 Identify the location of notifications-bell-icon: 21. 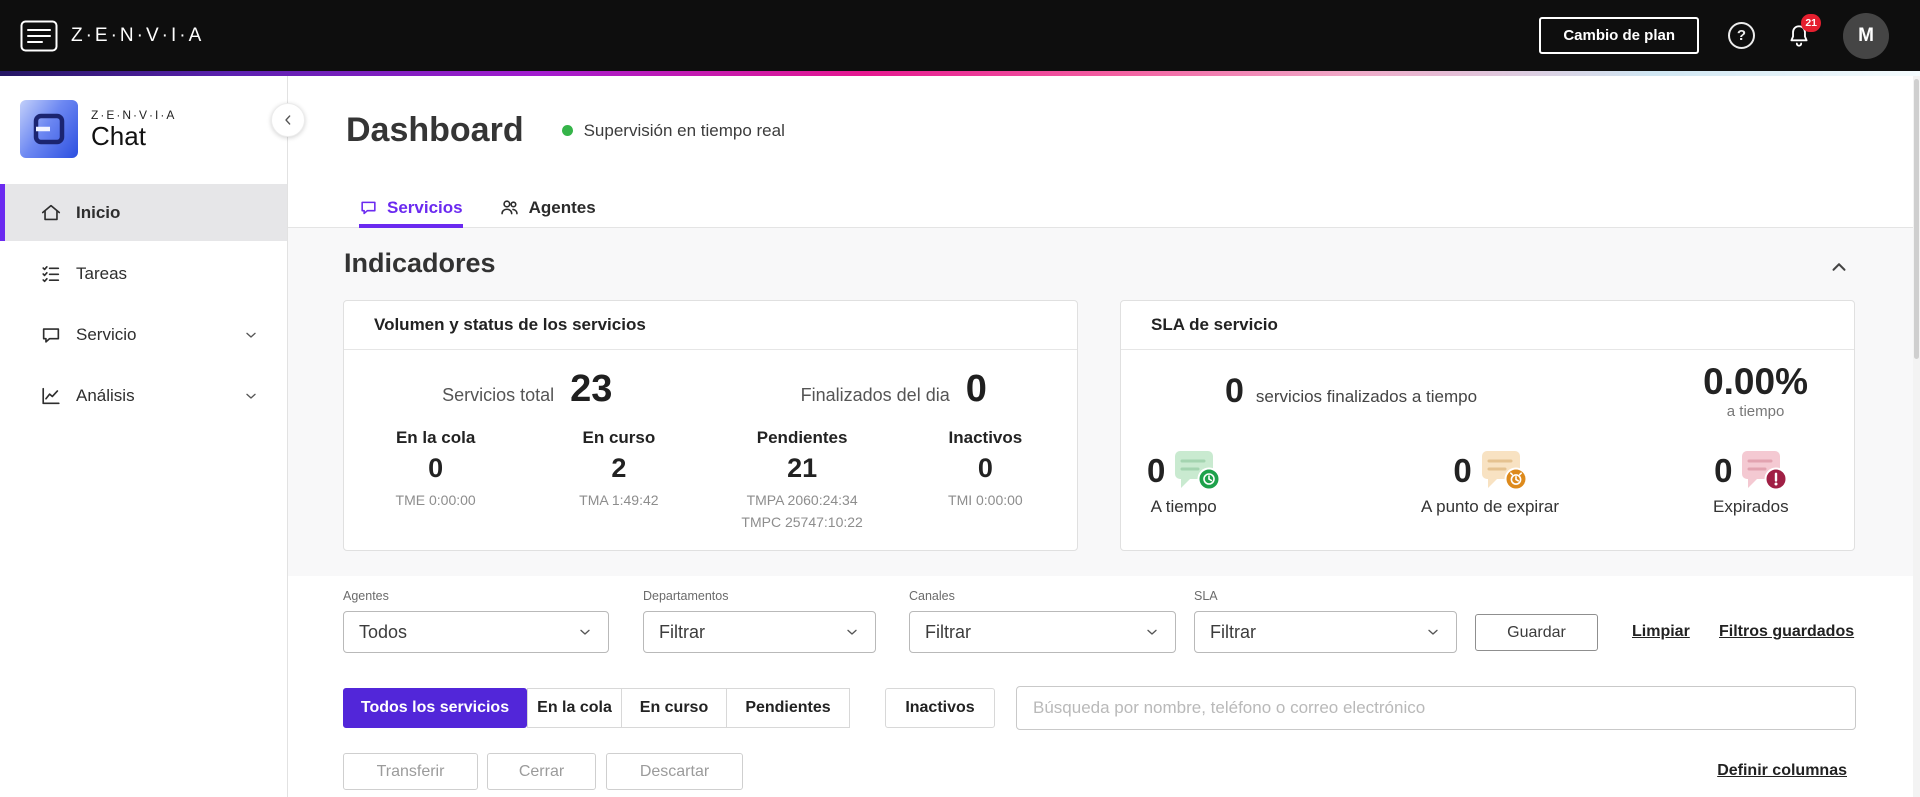
(1802, 32).